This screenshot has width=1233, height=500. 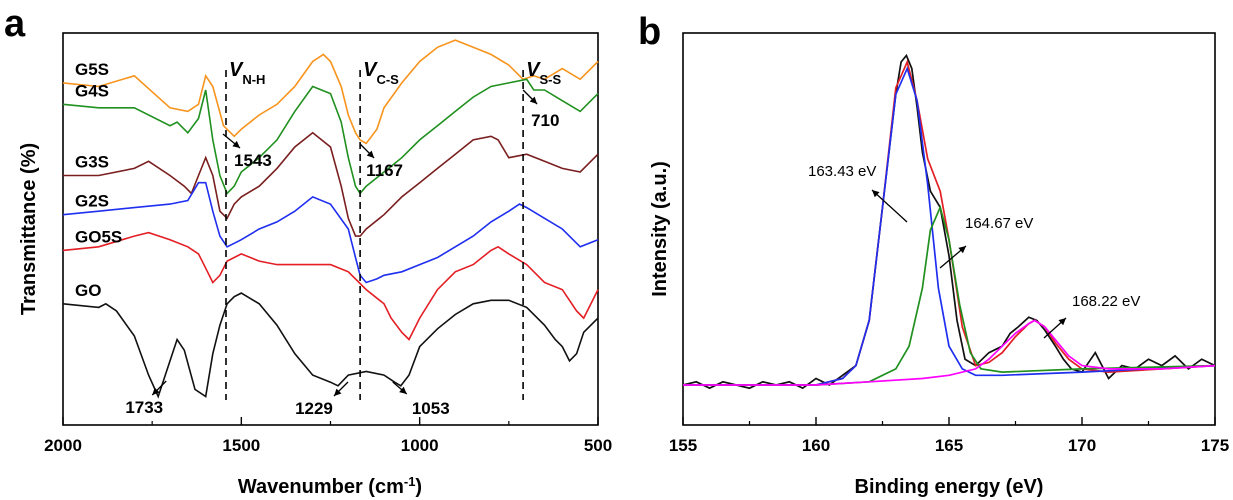 I want to click on panel-b-x-tick-label: 160, so click(x=816, y=445).